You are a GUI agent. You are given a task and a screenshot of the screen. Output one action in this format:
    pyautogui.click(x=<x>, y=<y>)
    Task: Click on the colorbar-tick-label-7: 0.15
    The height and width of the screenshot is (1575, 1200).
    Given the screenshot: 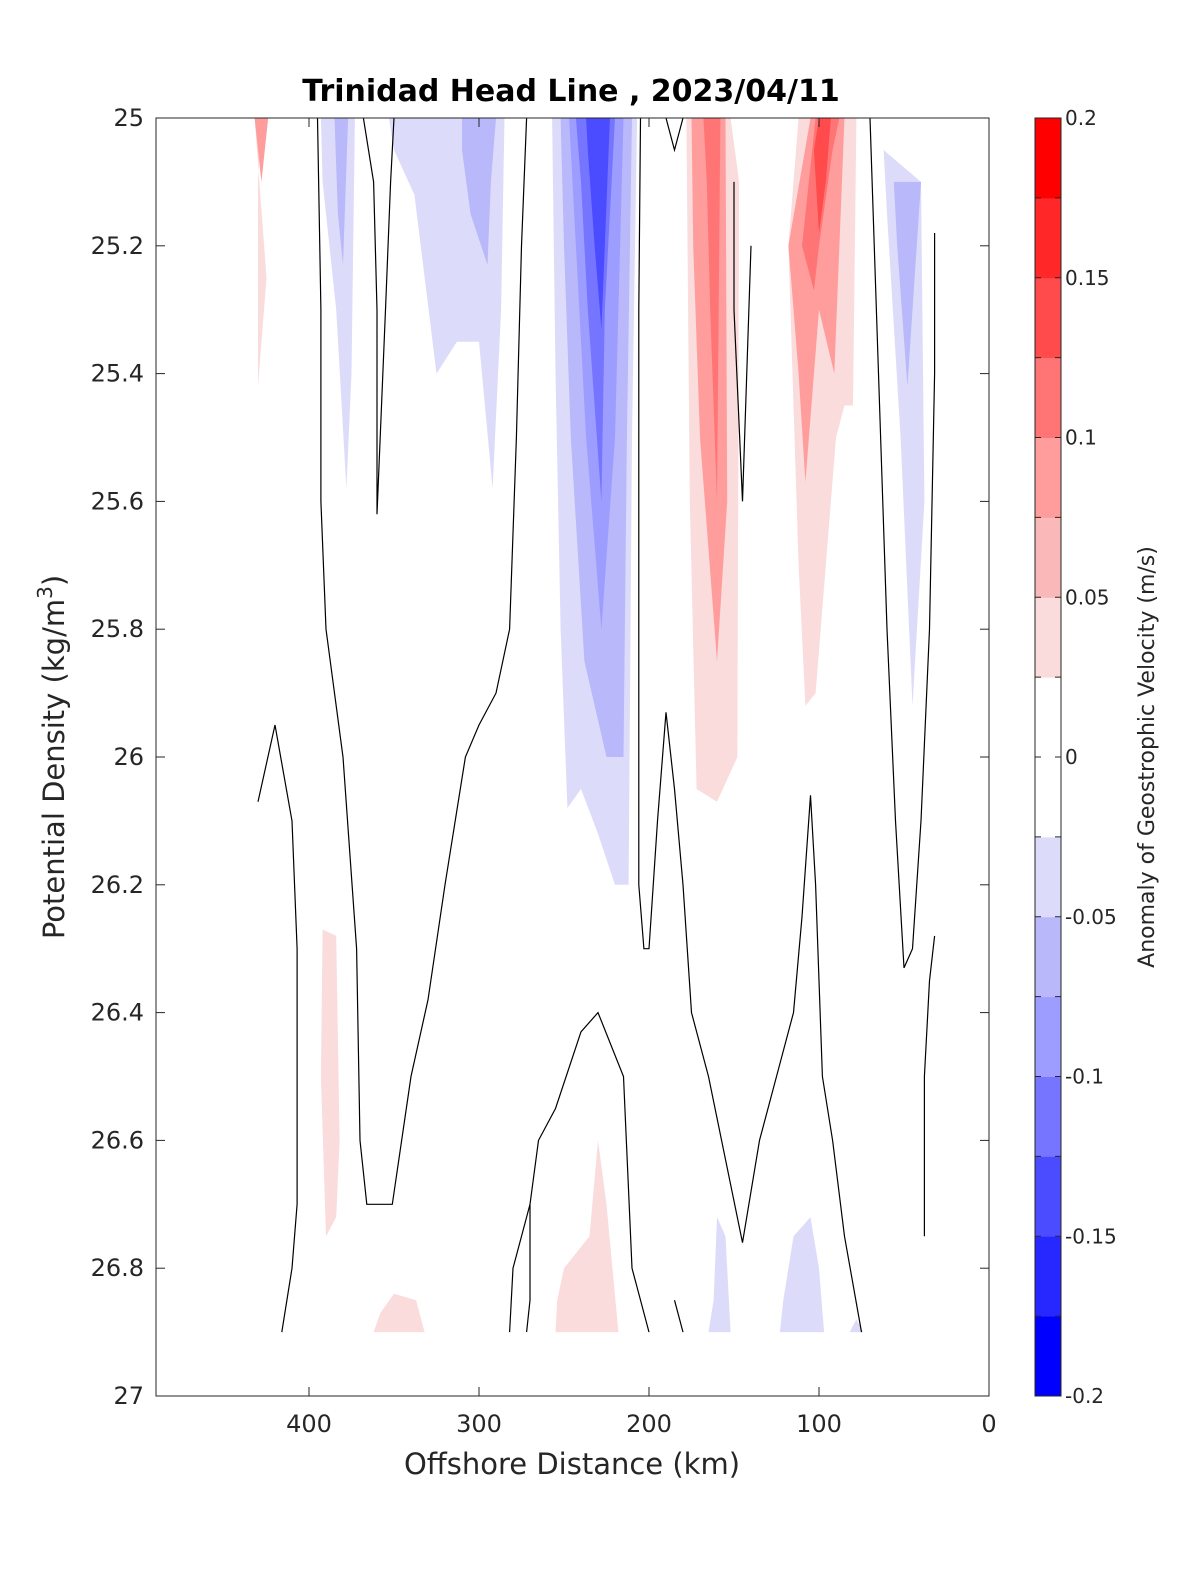 What is the action you would take?
    pyautogui.click(x=1087, y=278)
    